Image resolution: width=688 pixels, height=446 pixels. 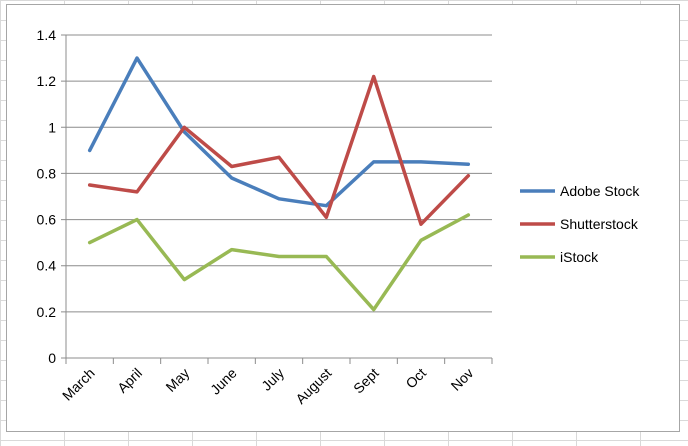 What do you see at coordinates (47, 220) in the screenshot?
I see `y-tick-label: 0.6` at bounding box center [47, 220].